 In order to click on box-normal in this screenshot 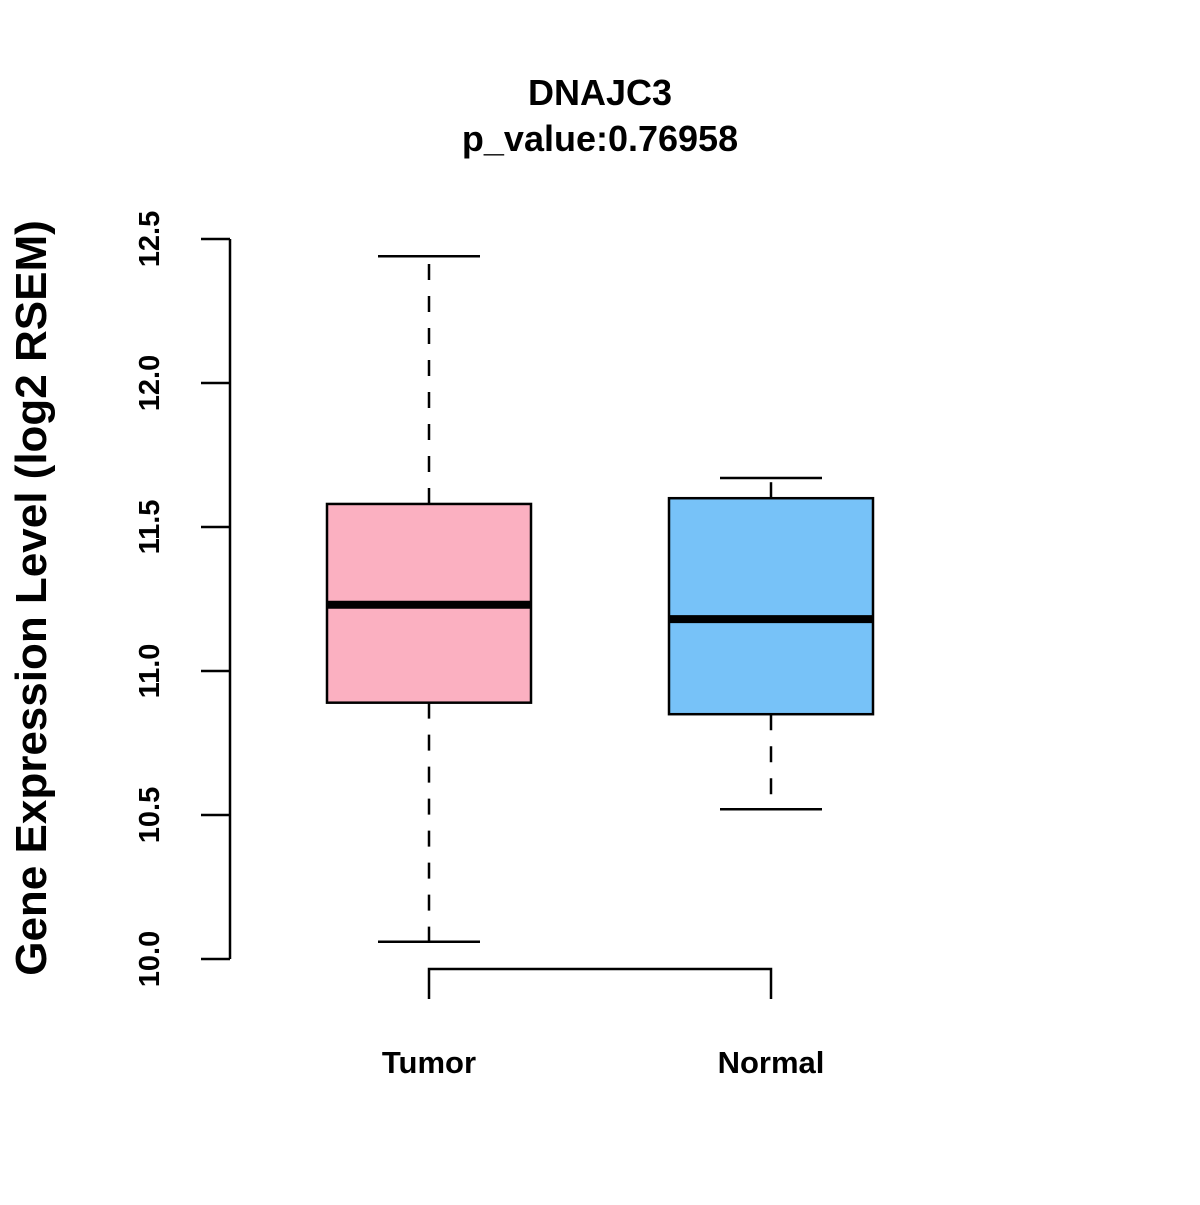, I will do `click(771, 643)`.